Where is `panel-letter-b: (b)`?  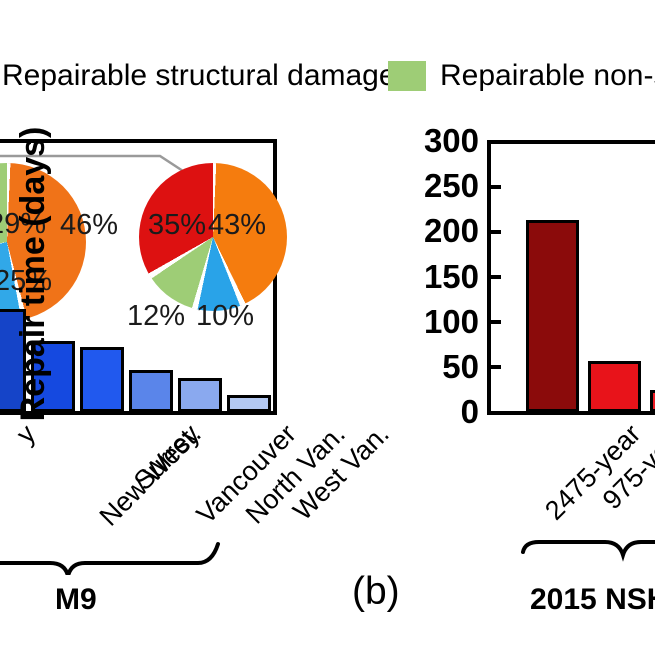
panel-letter-b: (b) is located at coordinates (376, 591).